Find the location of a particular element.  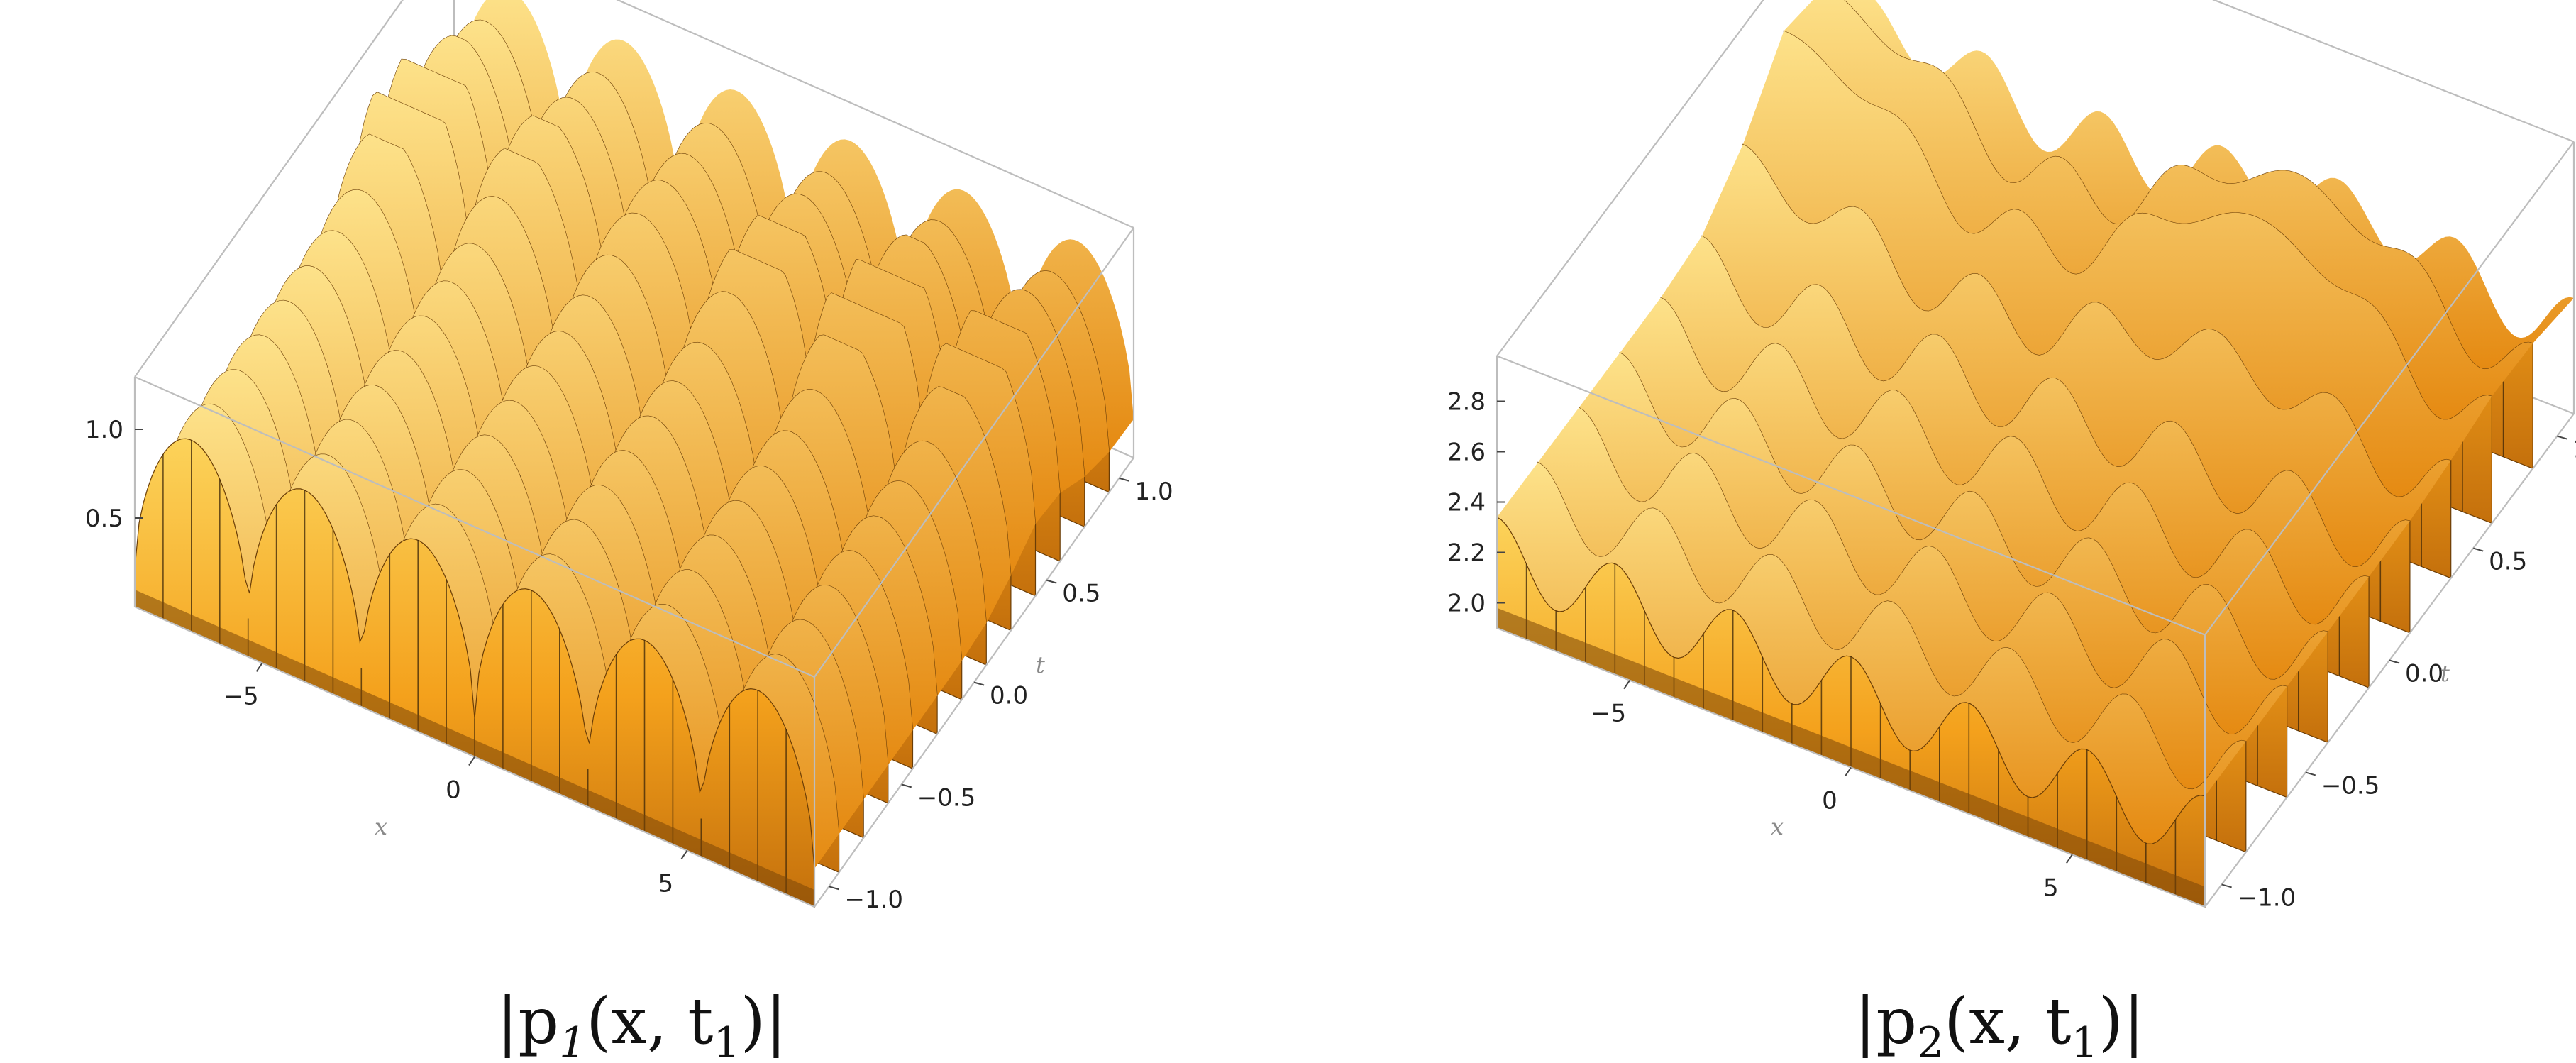

caption-p2: |p2(x, t1)| is located at coordinates (1999, 1023).